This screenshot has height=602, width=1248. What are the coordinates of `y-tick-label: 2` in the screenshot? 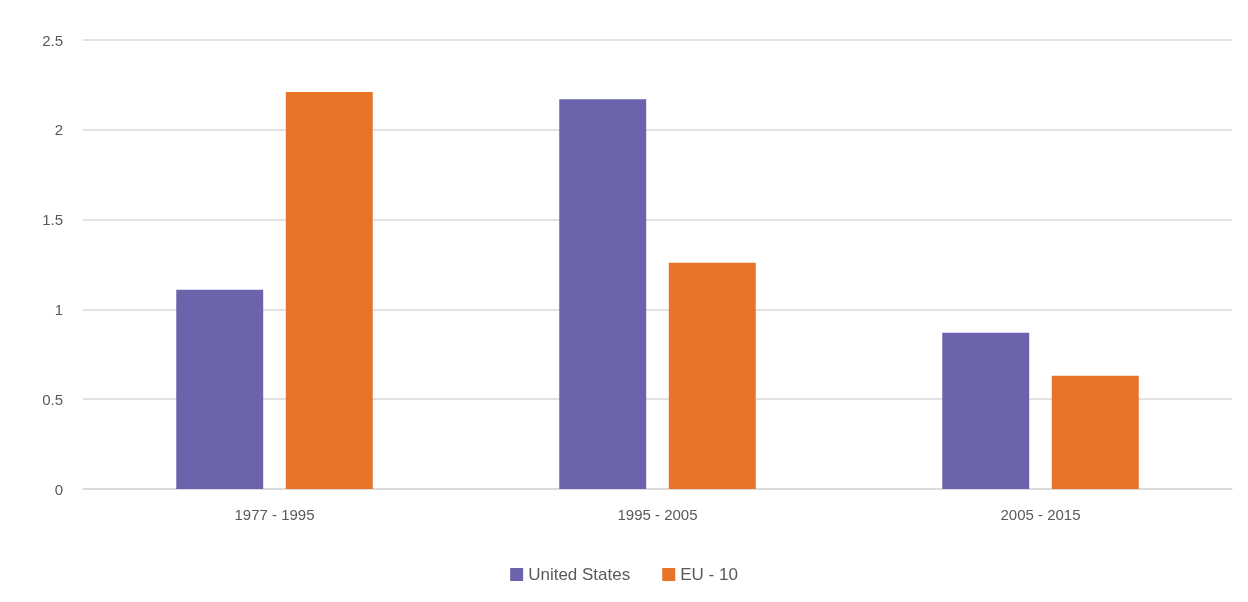 It's located at (58, 130).